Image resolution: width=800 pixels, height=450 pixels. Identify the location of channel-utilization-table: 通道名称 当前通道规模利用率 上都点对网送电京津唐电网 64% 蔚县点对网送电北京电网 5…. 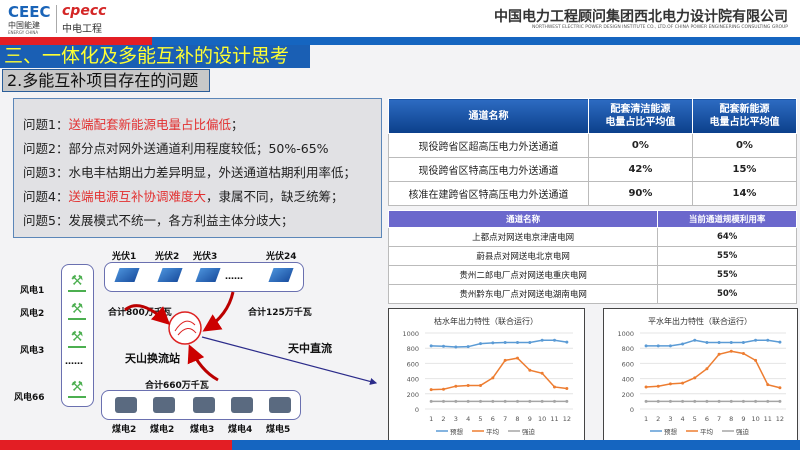
(592, 257).